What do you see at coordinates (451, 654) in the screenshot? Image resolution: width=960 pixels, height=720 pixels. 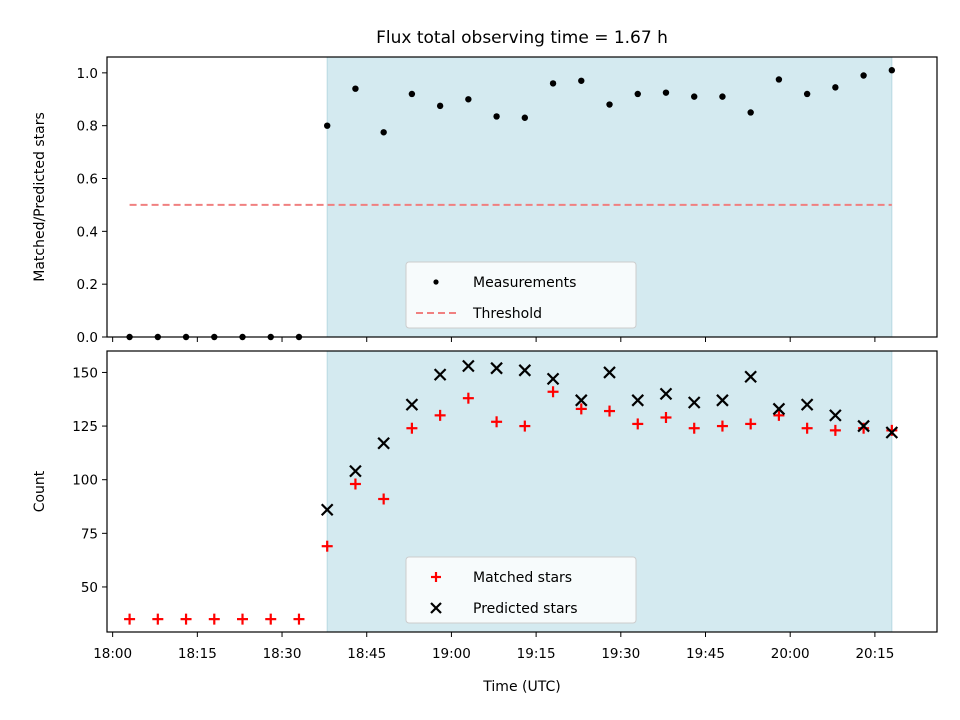 I see `x-tick-label: 19:00` at bounding box center [451, 654].